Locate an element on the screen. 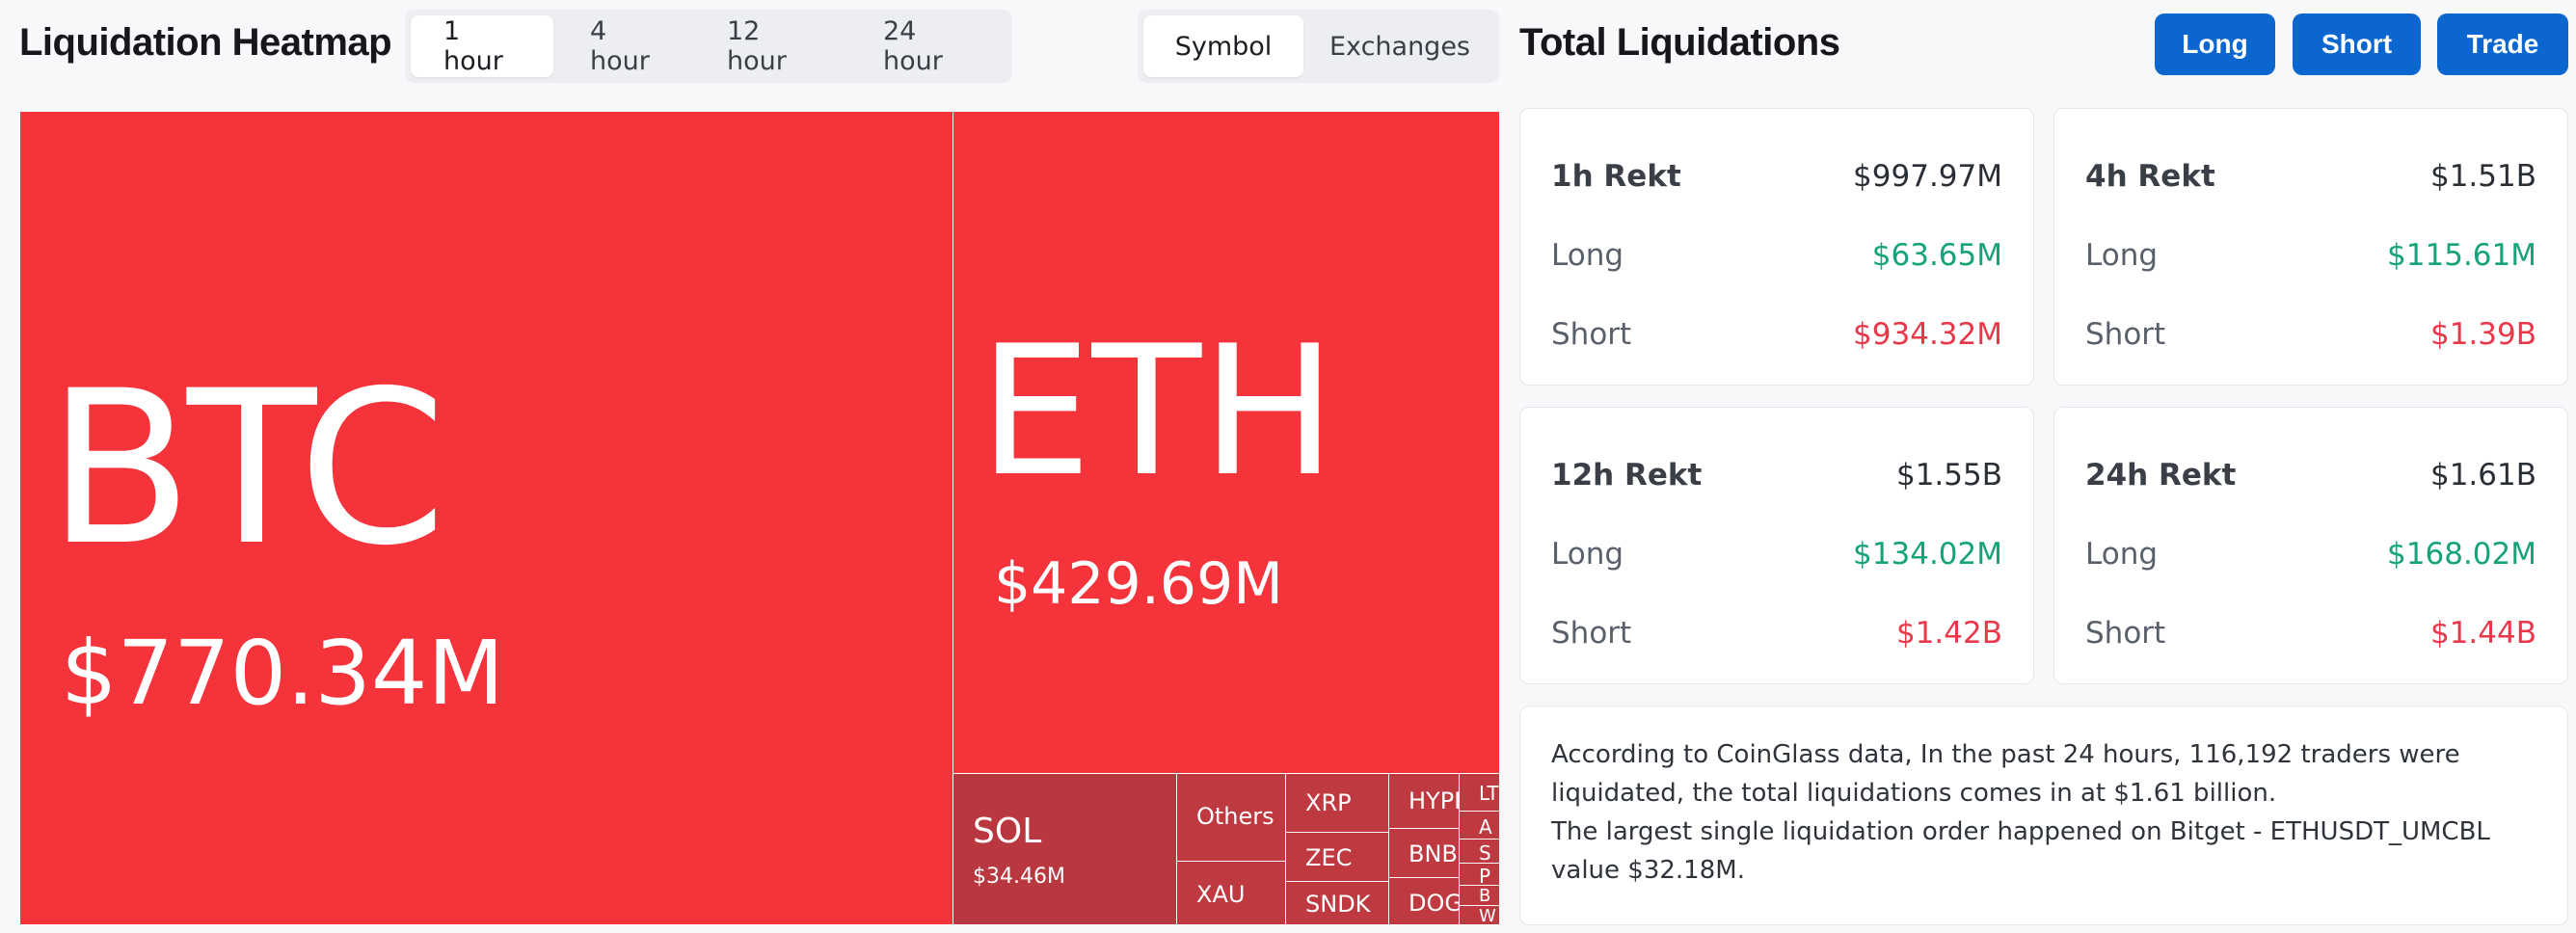 The image size is (2576, 933). tile-symbol: ETH is located at coordinates (1158, 411).